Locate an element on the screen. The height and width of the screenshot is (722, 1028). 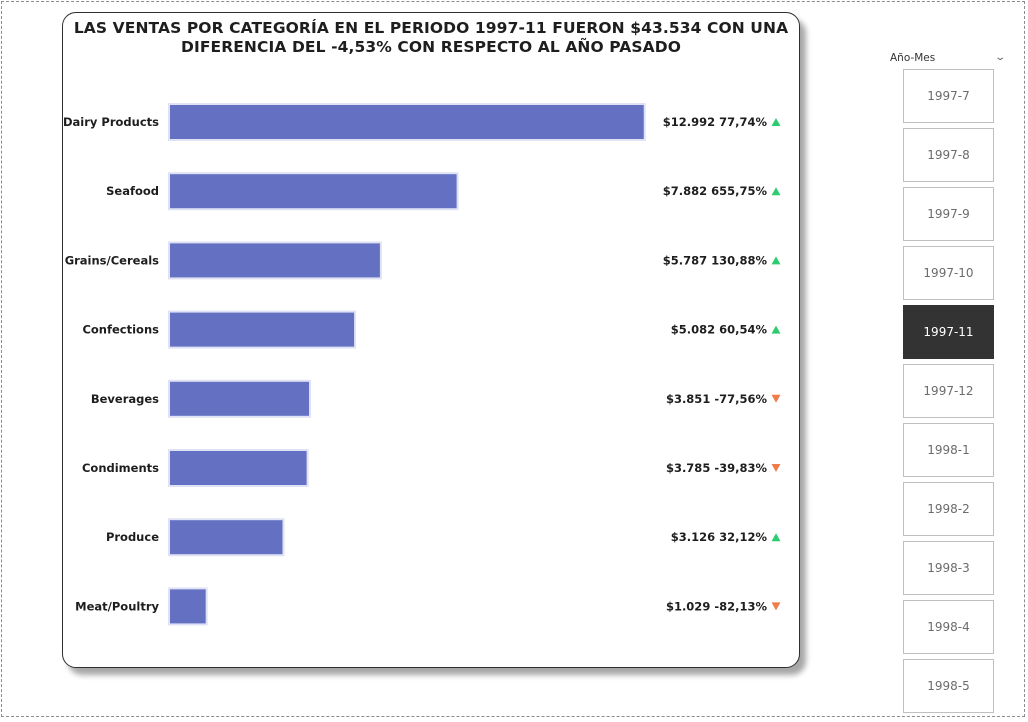
data-label: $3.126 32,12% is located at coordinates (719, 537).